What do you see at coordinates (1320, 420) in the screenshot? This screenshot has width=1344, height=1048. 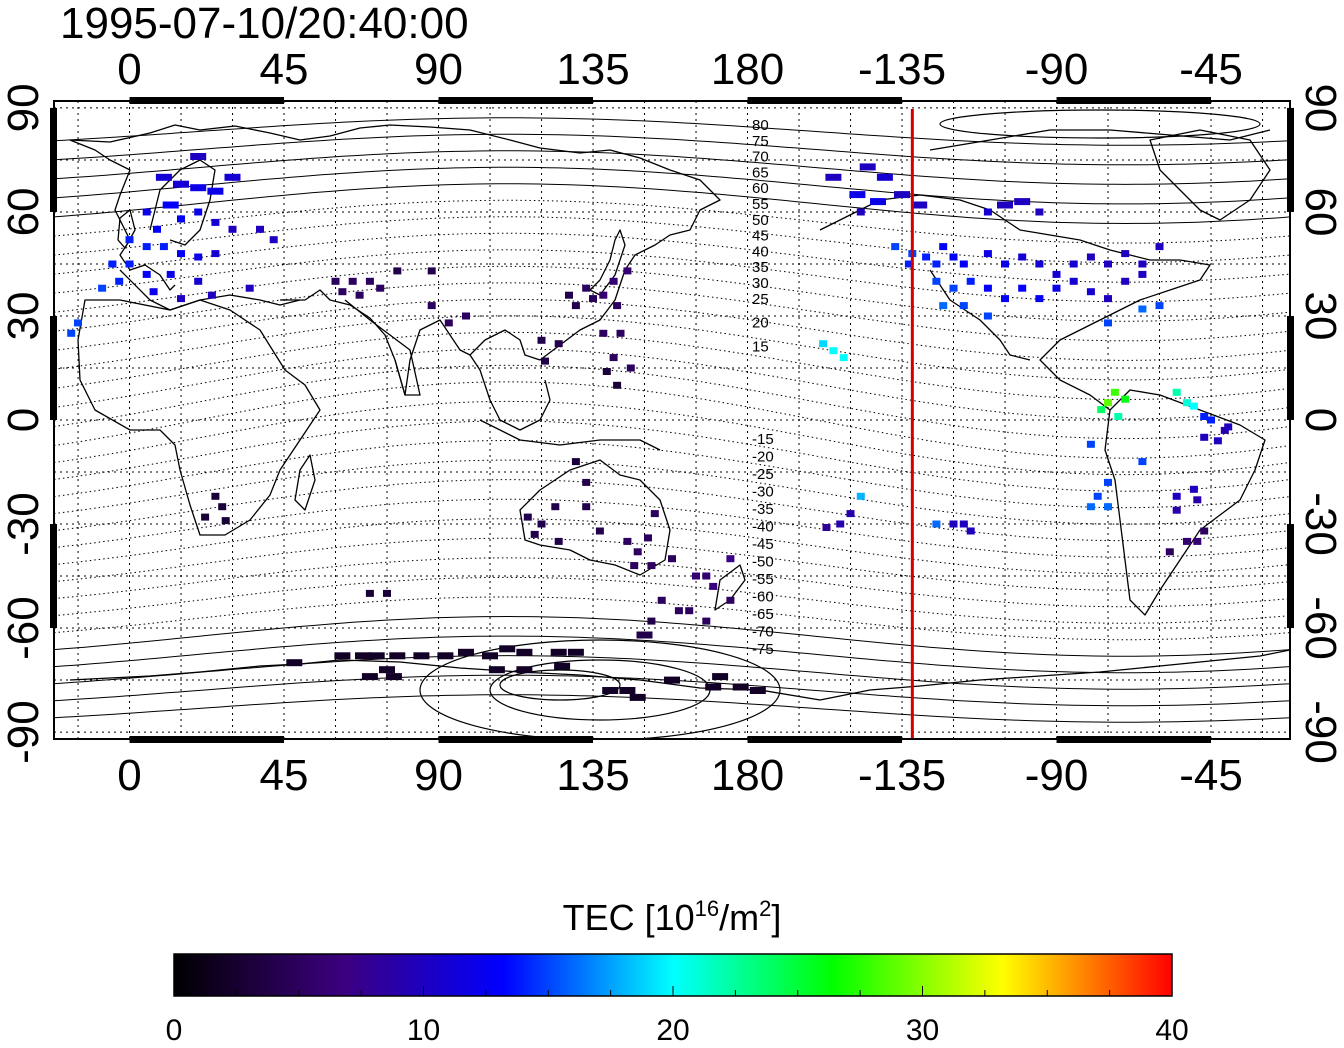 I see `latitude-tick-label: 0` at bounding box center [1320, 420].